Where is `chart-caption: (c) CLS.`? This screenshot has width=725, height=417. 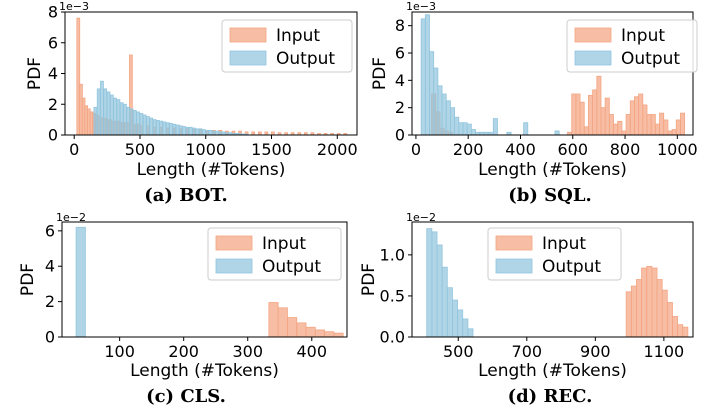 chart-caption: (c) CLS. is located at coordinates (186, 396).